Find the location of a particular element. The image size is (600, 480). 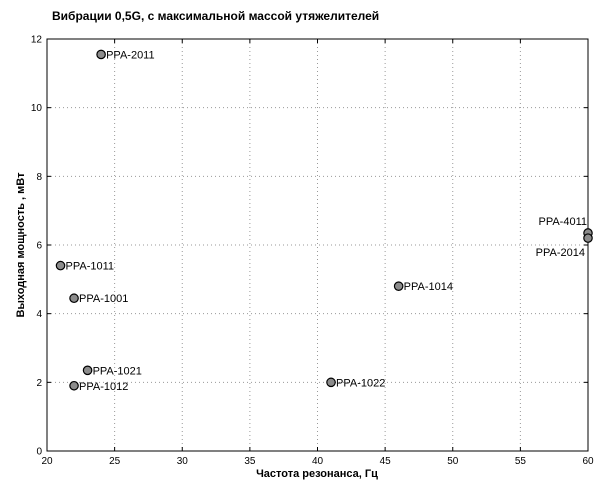

x-tick-label: 30 is located at coordinates (183, 461).